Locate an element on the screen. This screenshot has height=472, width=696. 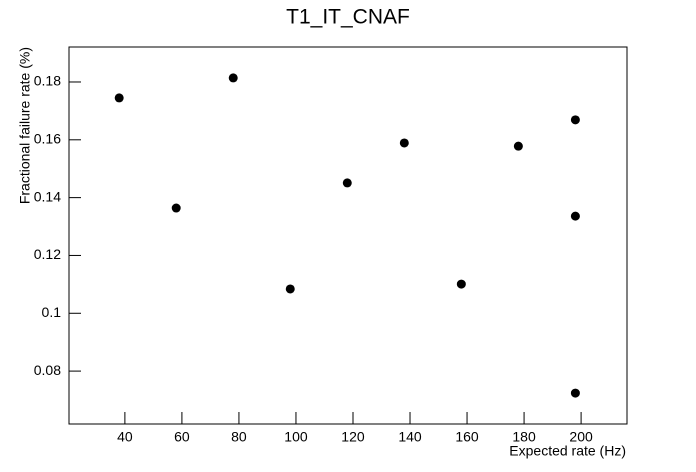
y-tick-label: 0.1 is located at coordinates (52, 312).